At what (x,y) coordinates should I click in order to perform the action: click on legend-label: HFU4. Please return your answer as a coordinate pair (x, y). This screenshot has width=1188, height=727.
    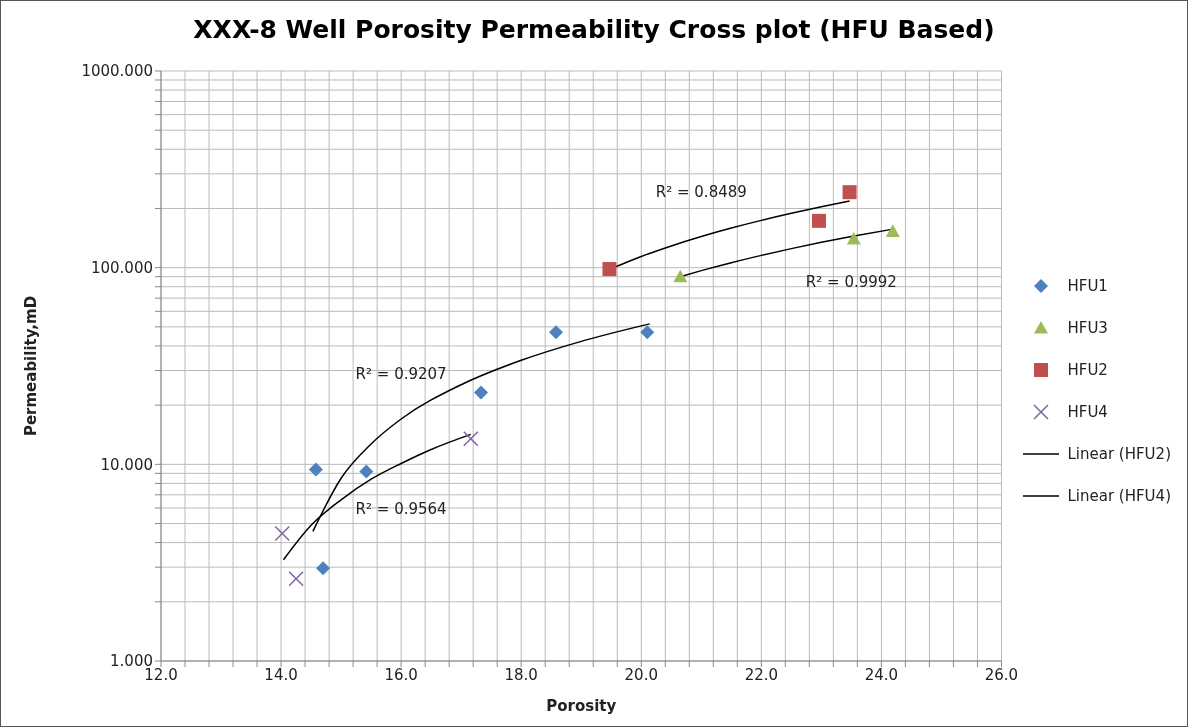
    Looking at the image, I should click on (1087, 412).